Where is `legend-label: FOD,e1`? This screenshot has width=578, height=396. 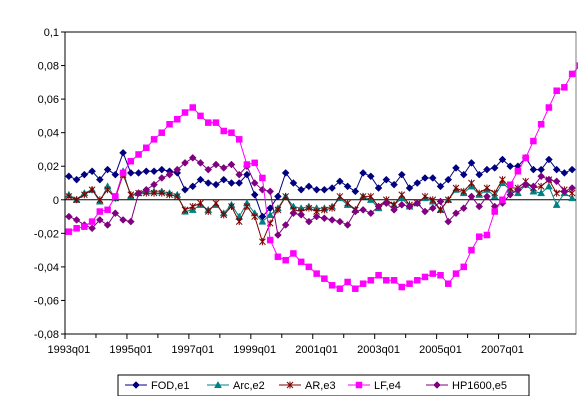 legend-label: FOD,e1 is located at coordinates (170, 386).